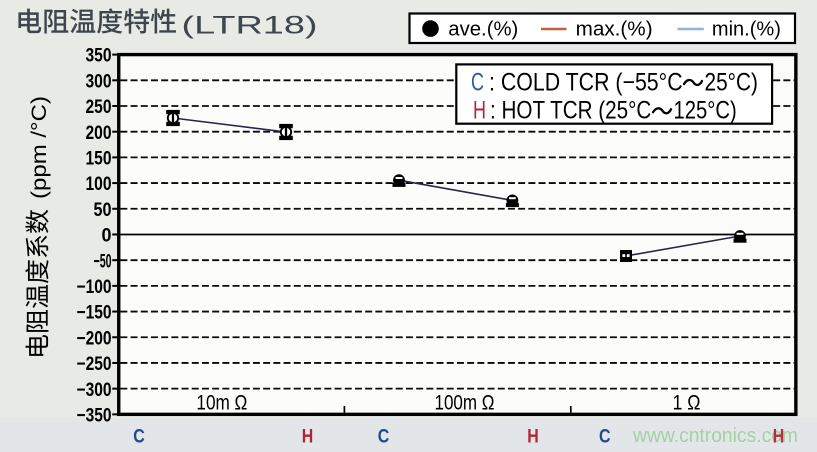  I want to click on svg-text: 250, so click(99, 107).